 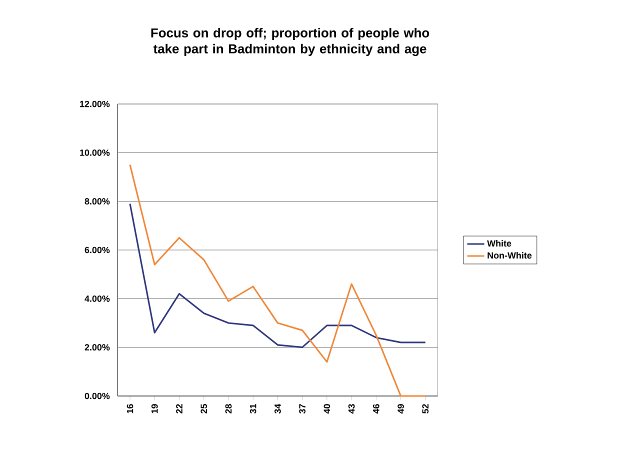 I want to click on y-tick-label: 10.00%, so click(x=95, y=152).